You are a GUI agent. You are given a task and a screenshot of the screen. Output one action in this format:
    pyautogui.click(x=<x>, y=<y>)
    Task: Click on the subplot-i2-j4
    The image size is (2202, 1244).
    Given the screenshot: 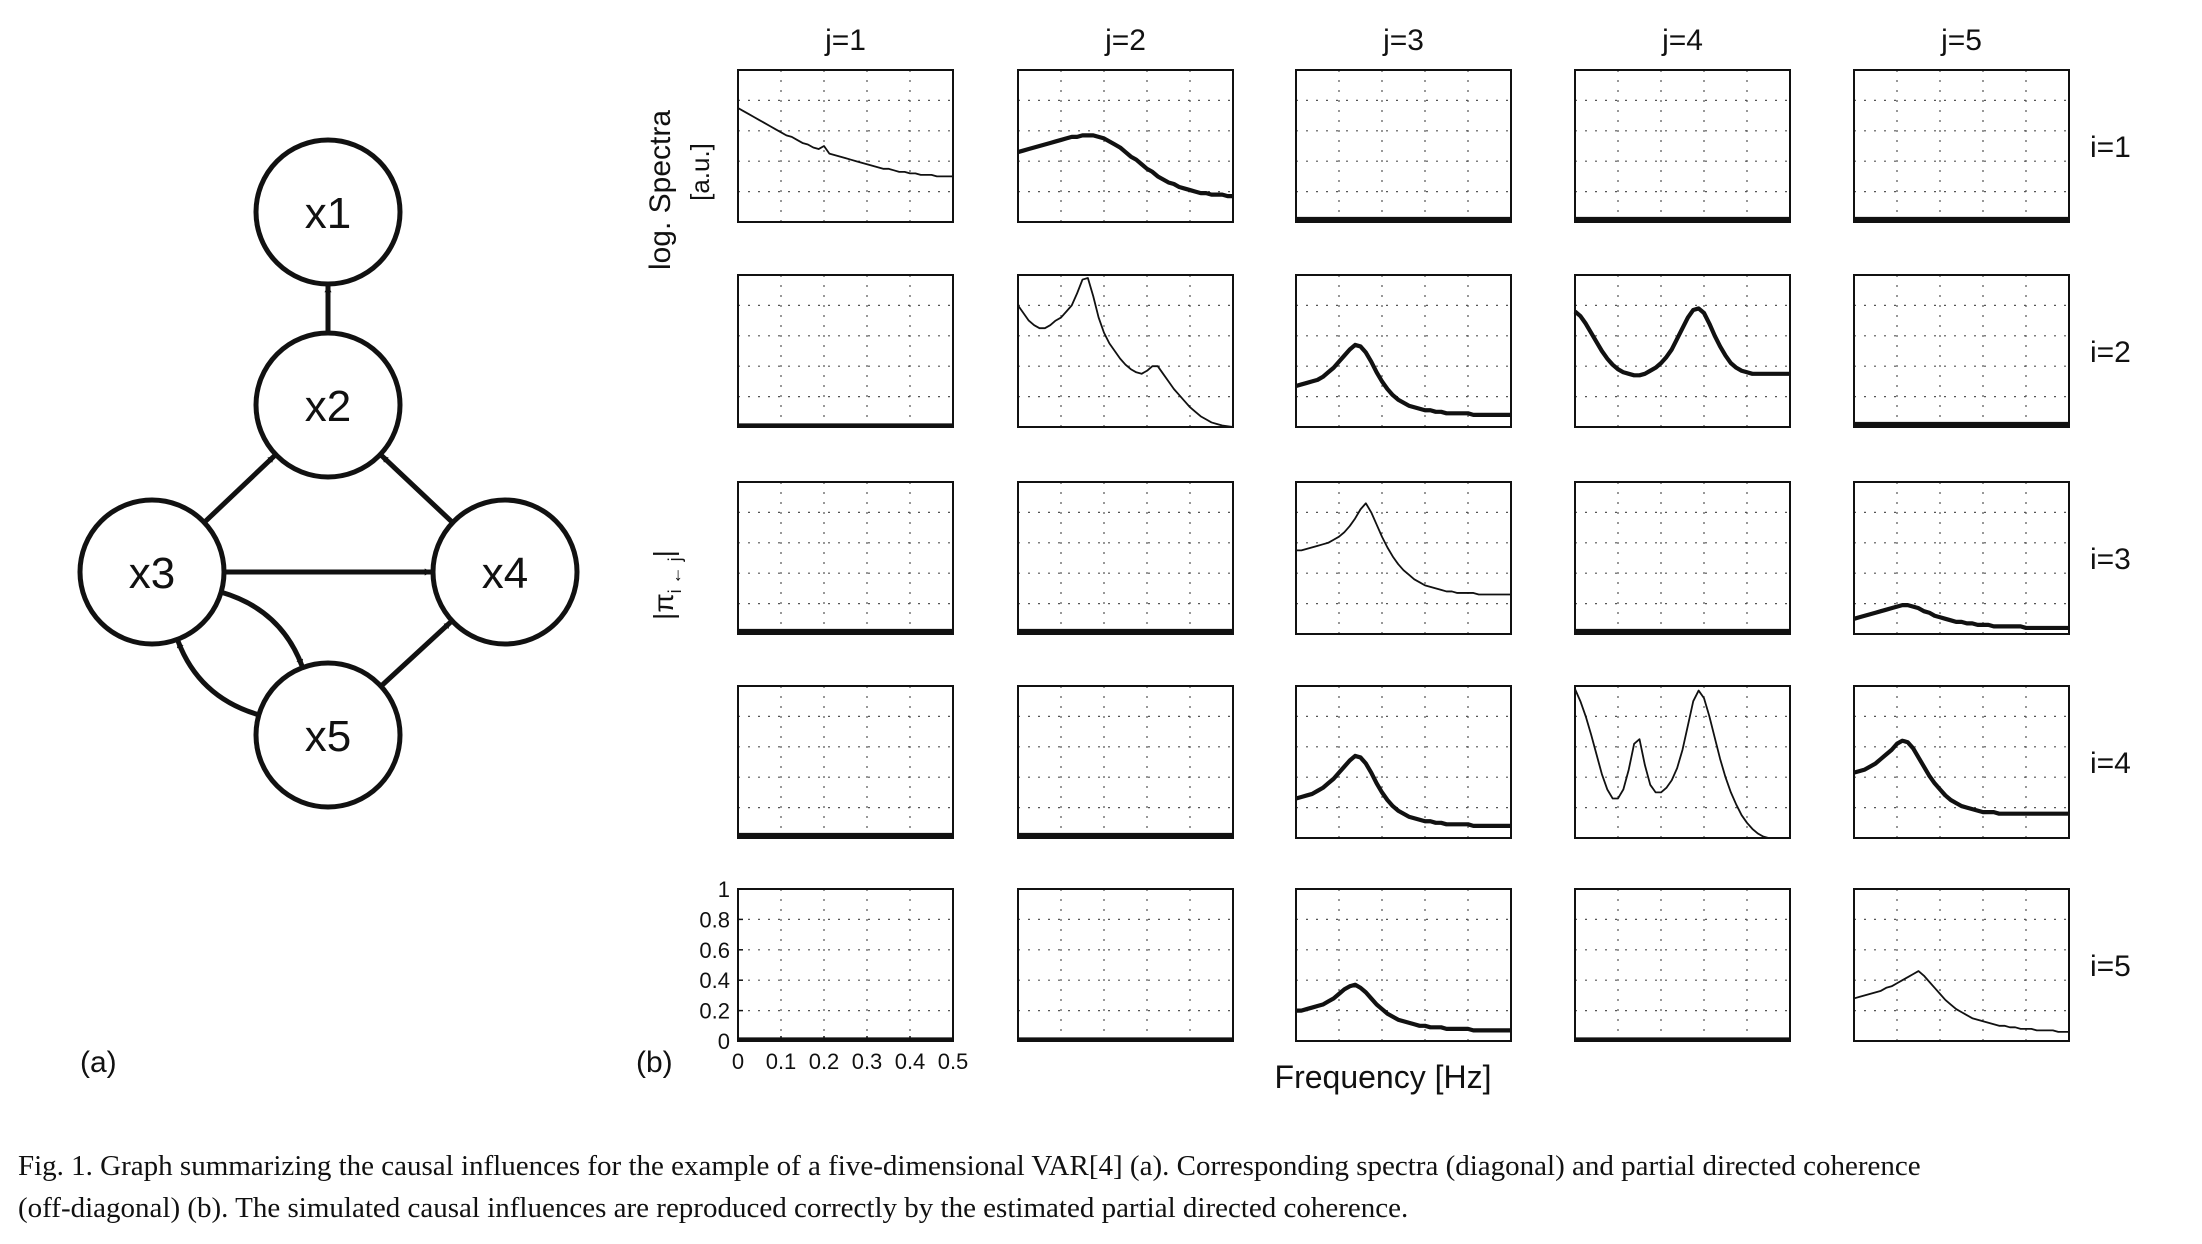 What is the action you would take?
    pyautogui.click(x=1682, y=351)
    